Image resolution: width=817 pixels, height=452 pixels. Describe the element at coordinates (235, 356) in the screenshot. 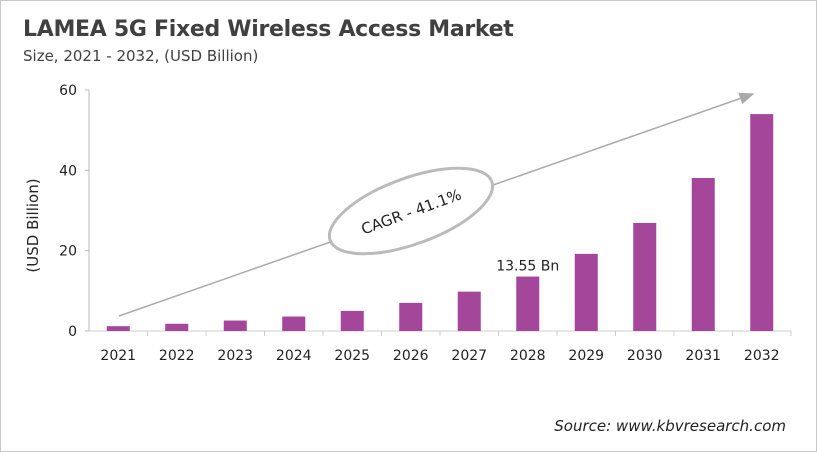

I see `x-tick-label: 2023` at that location.